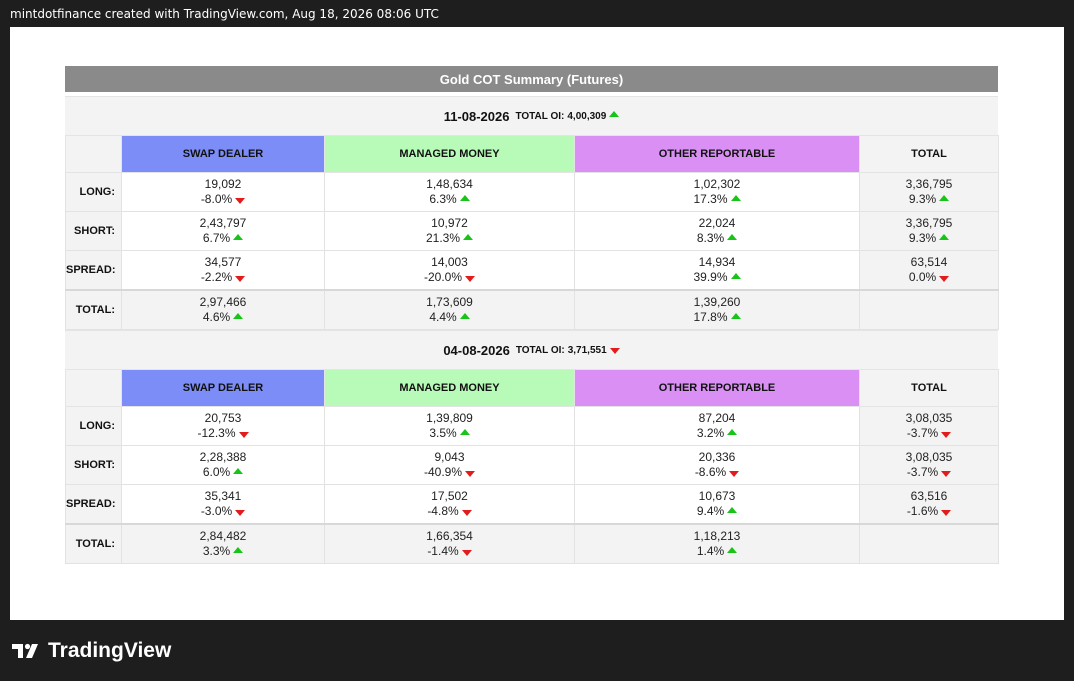  I want to click on cell-value: 14,934, so click(717, 262).